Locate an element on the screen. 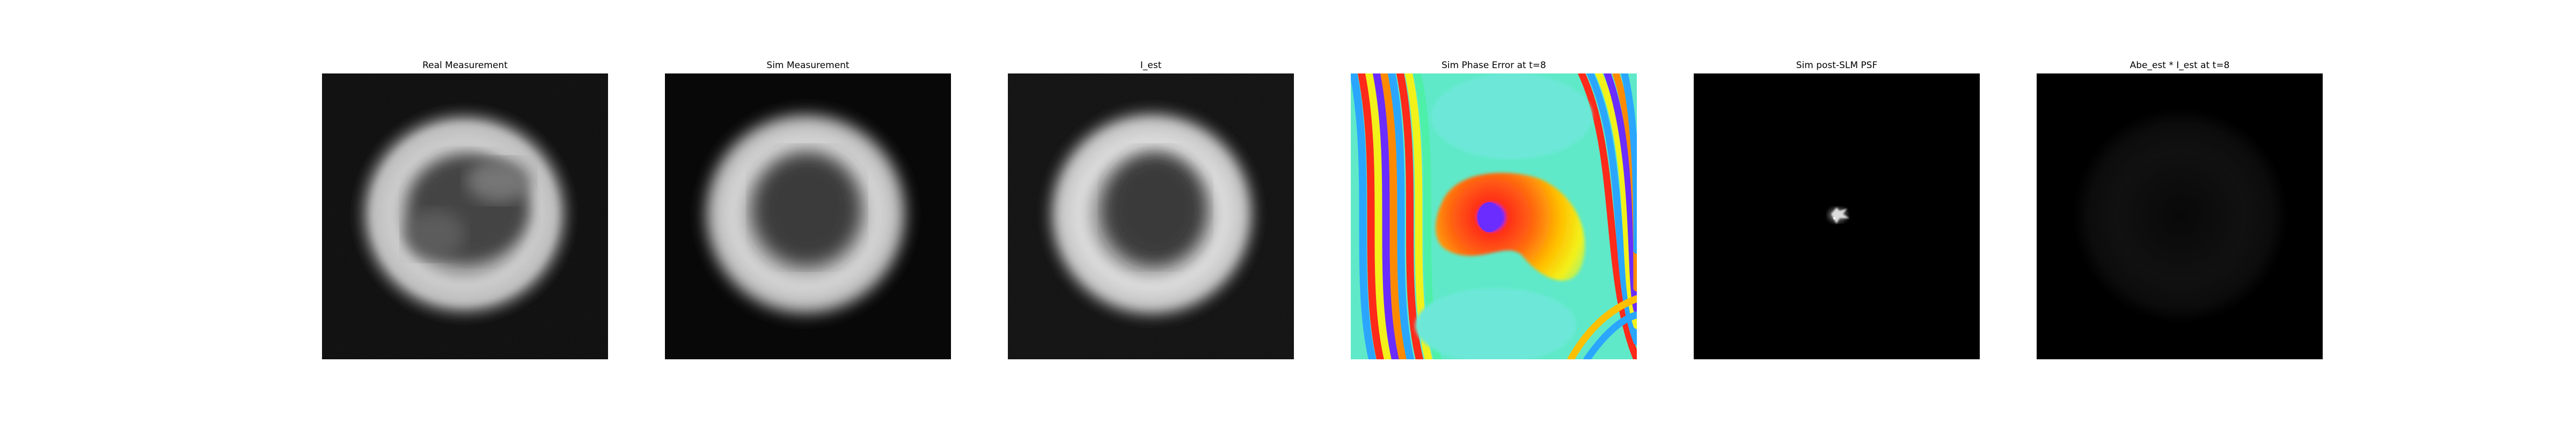 The height and width of the screenshot is (429, 2576). panel-title-sim-phase-error: Sim Phase Error at t=8 is located at coordinates (1493, 65).